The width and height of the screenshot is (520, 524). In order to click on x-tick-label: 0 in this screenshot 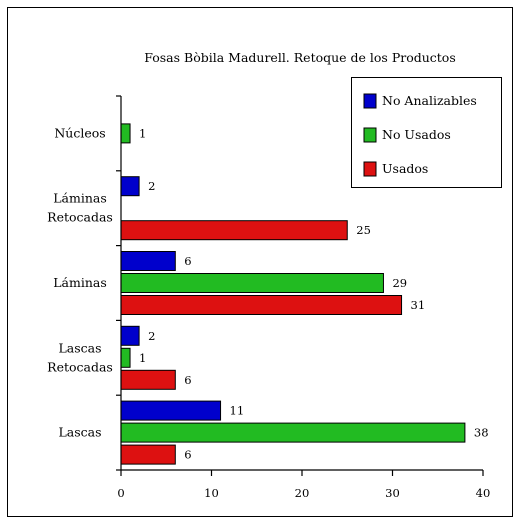, I will do `click(120, 493)`.